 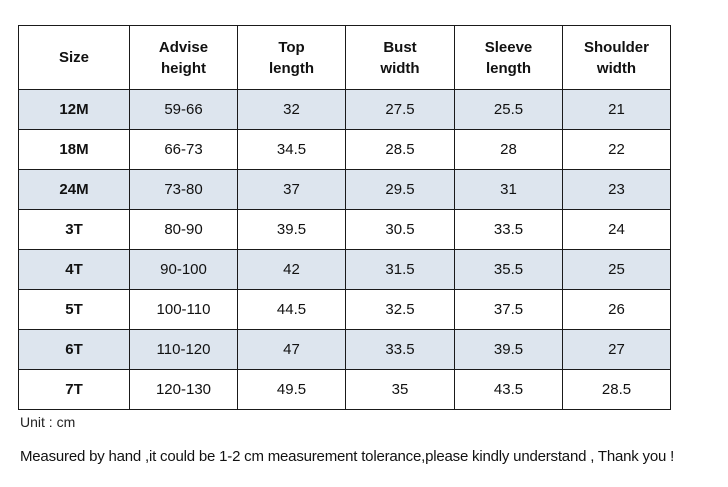 I want to click on bust-width-cell: 27.5, so click(x=400, y=109).